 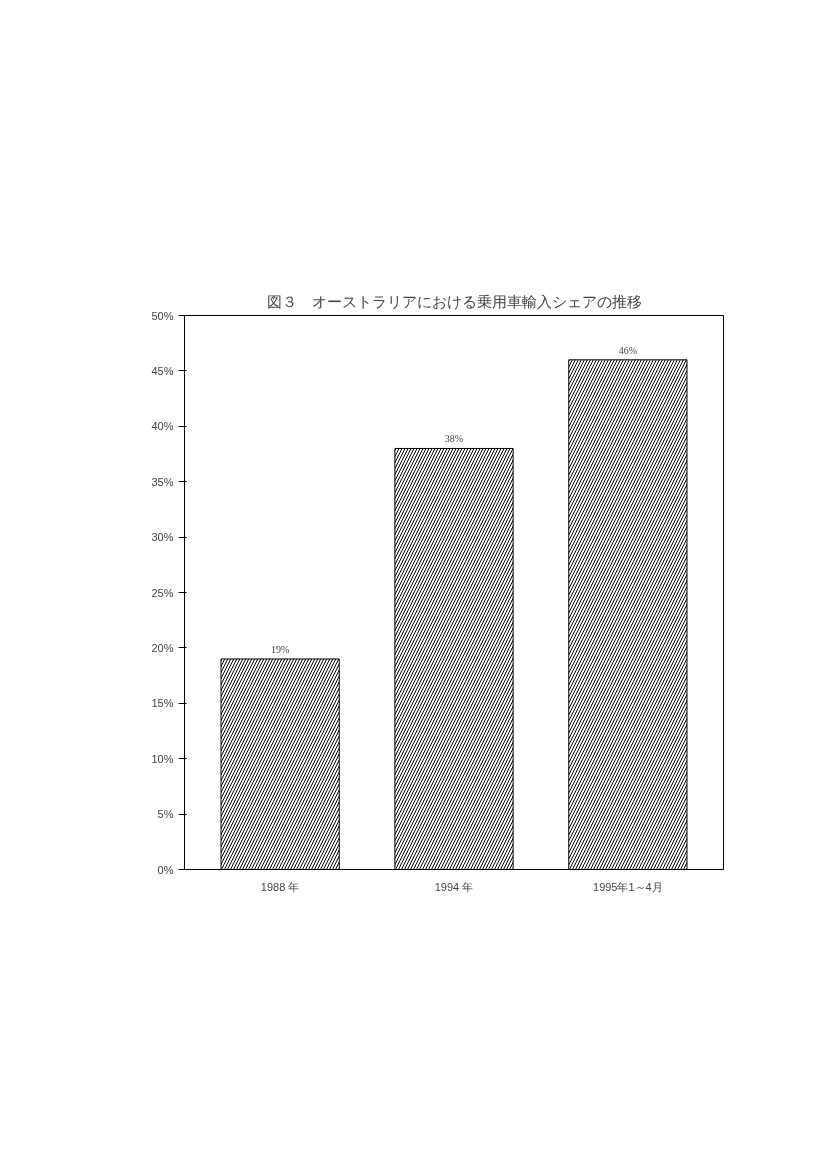 What do you see at coordinates (280, 649) in the screenshot?
I see `data-label: 19%` at bounding box center [280, 649].